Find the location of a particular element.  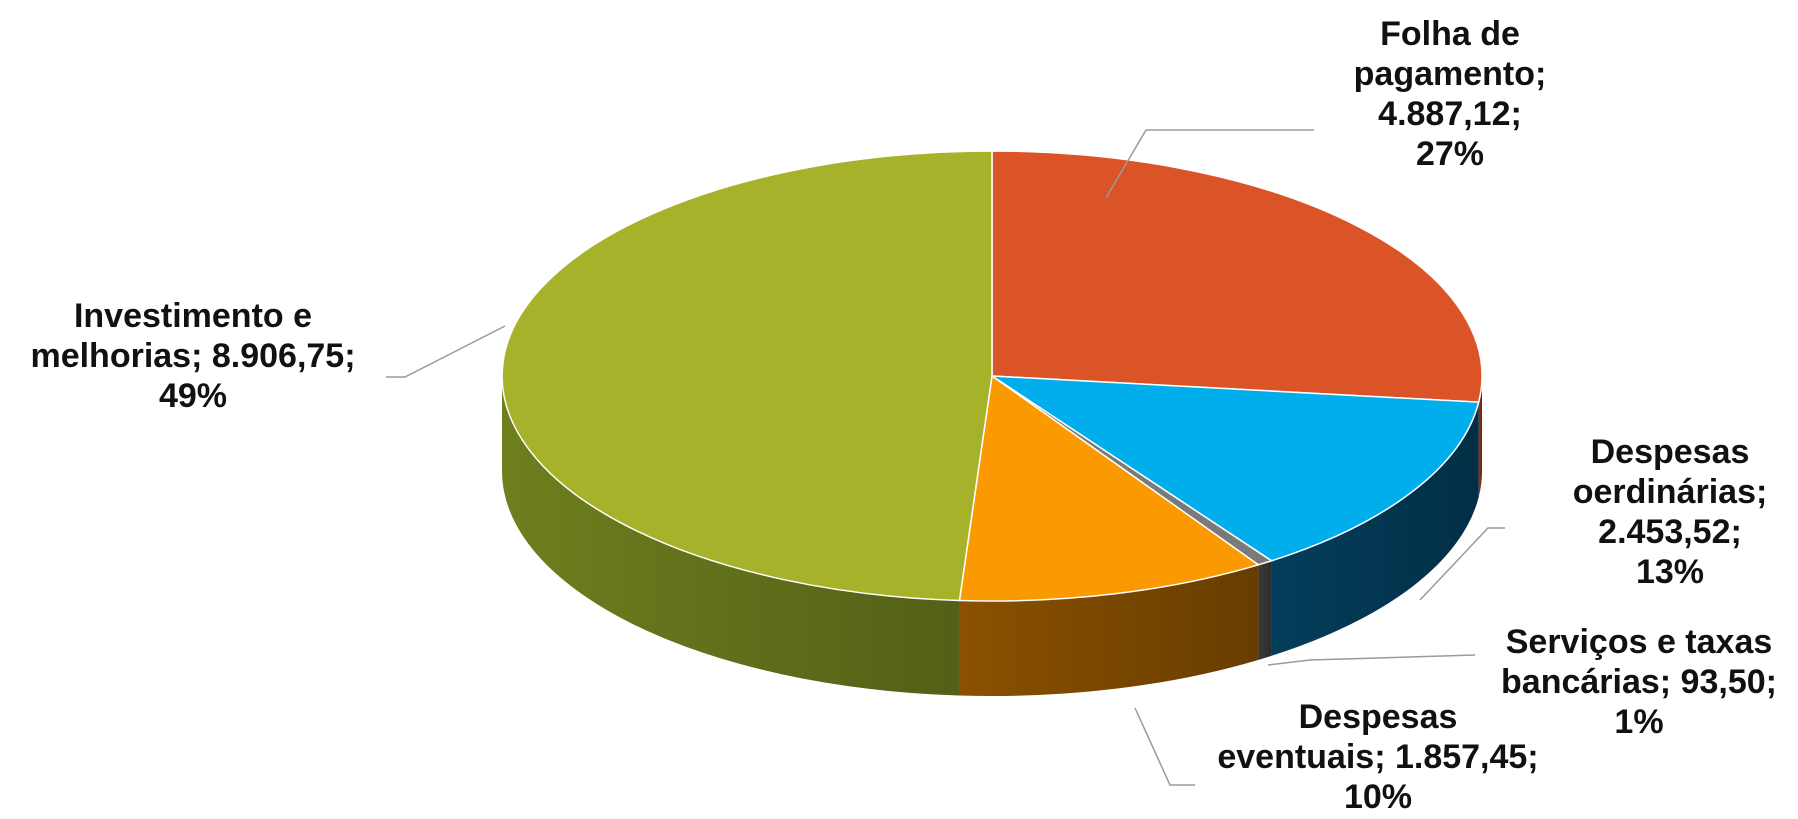

label-investimento-e-melhorias: Investimento e melhorias; 8.906,75; 49% is located at coordinates (193, 356).